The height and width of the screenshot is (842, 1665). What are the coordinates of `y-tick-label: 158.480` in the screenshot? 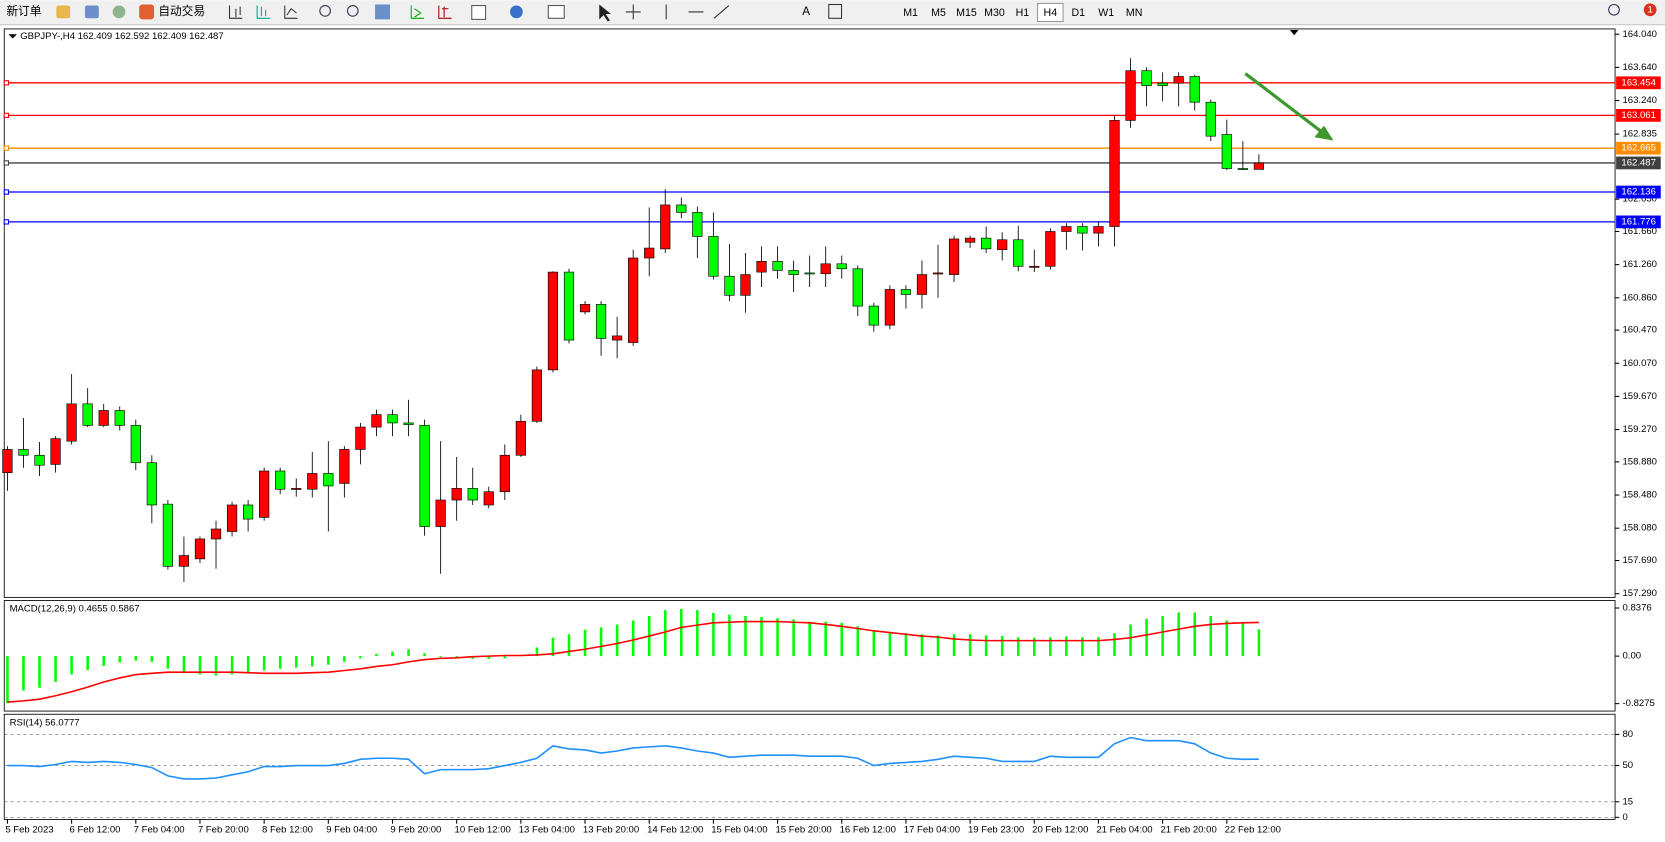 It's located at (1639, 495).